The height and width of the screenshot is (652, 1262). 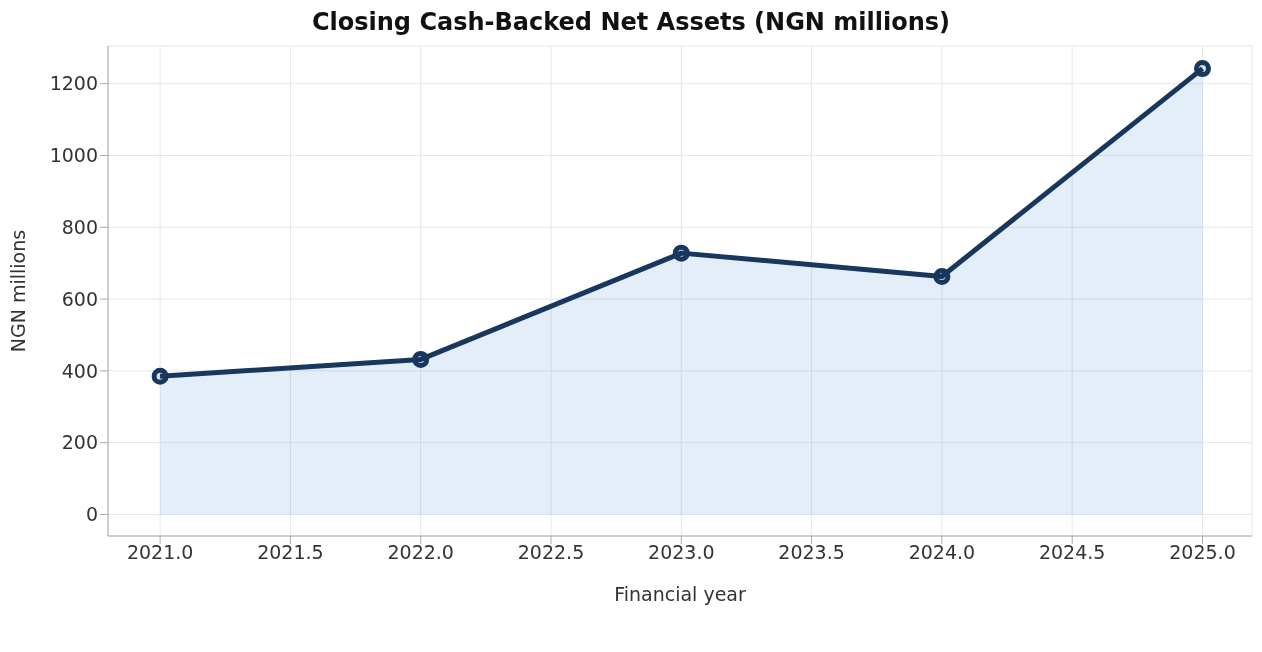 I want to click on y-tick-label: 1200, so click(x=73, y=83).